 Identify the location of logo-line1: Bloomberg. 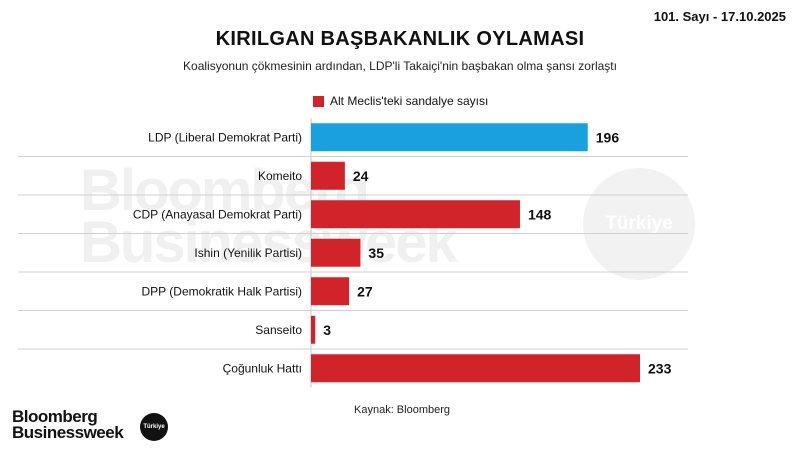
(55, 416).